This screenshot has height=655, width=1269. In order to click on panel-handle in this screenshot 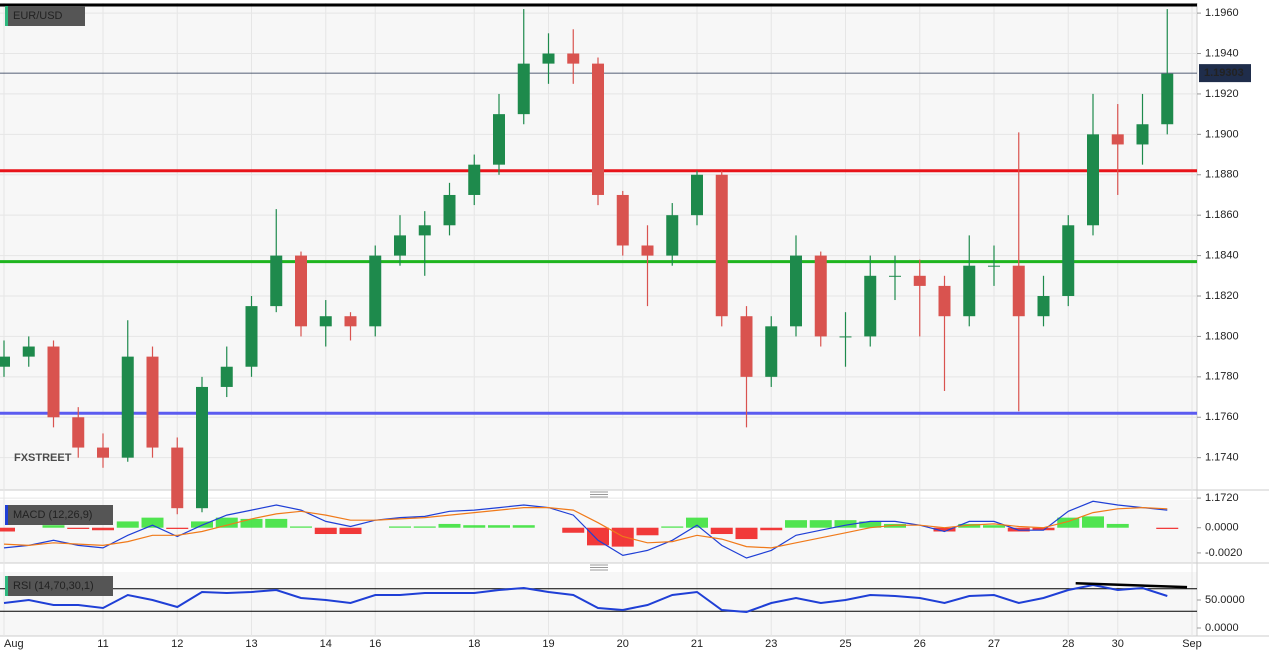, I will do `click(599, 531)`.